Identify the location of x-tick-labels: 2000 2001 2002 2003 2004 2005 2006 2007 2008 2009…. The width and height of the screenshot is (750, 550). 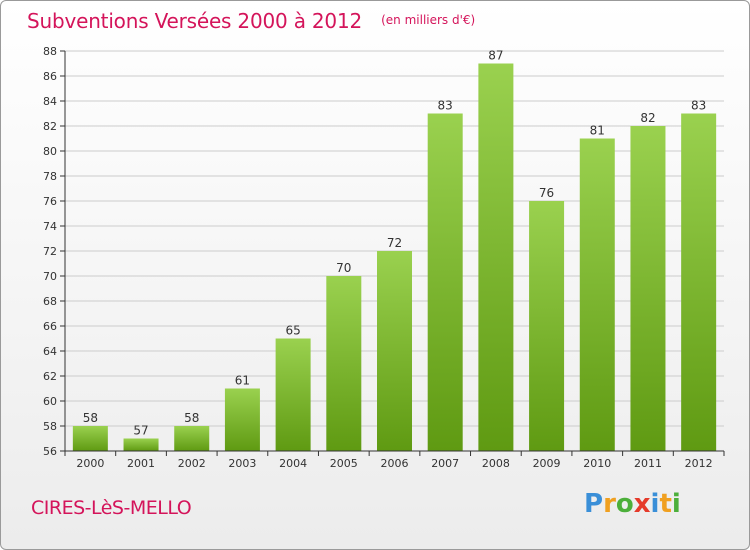
(394, 460).